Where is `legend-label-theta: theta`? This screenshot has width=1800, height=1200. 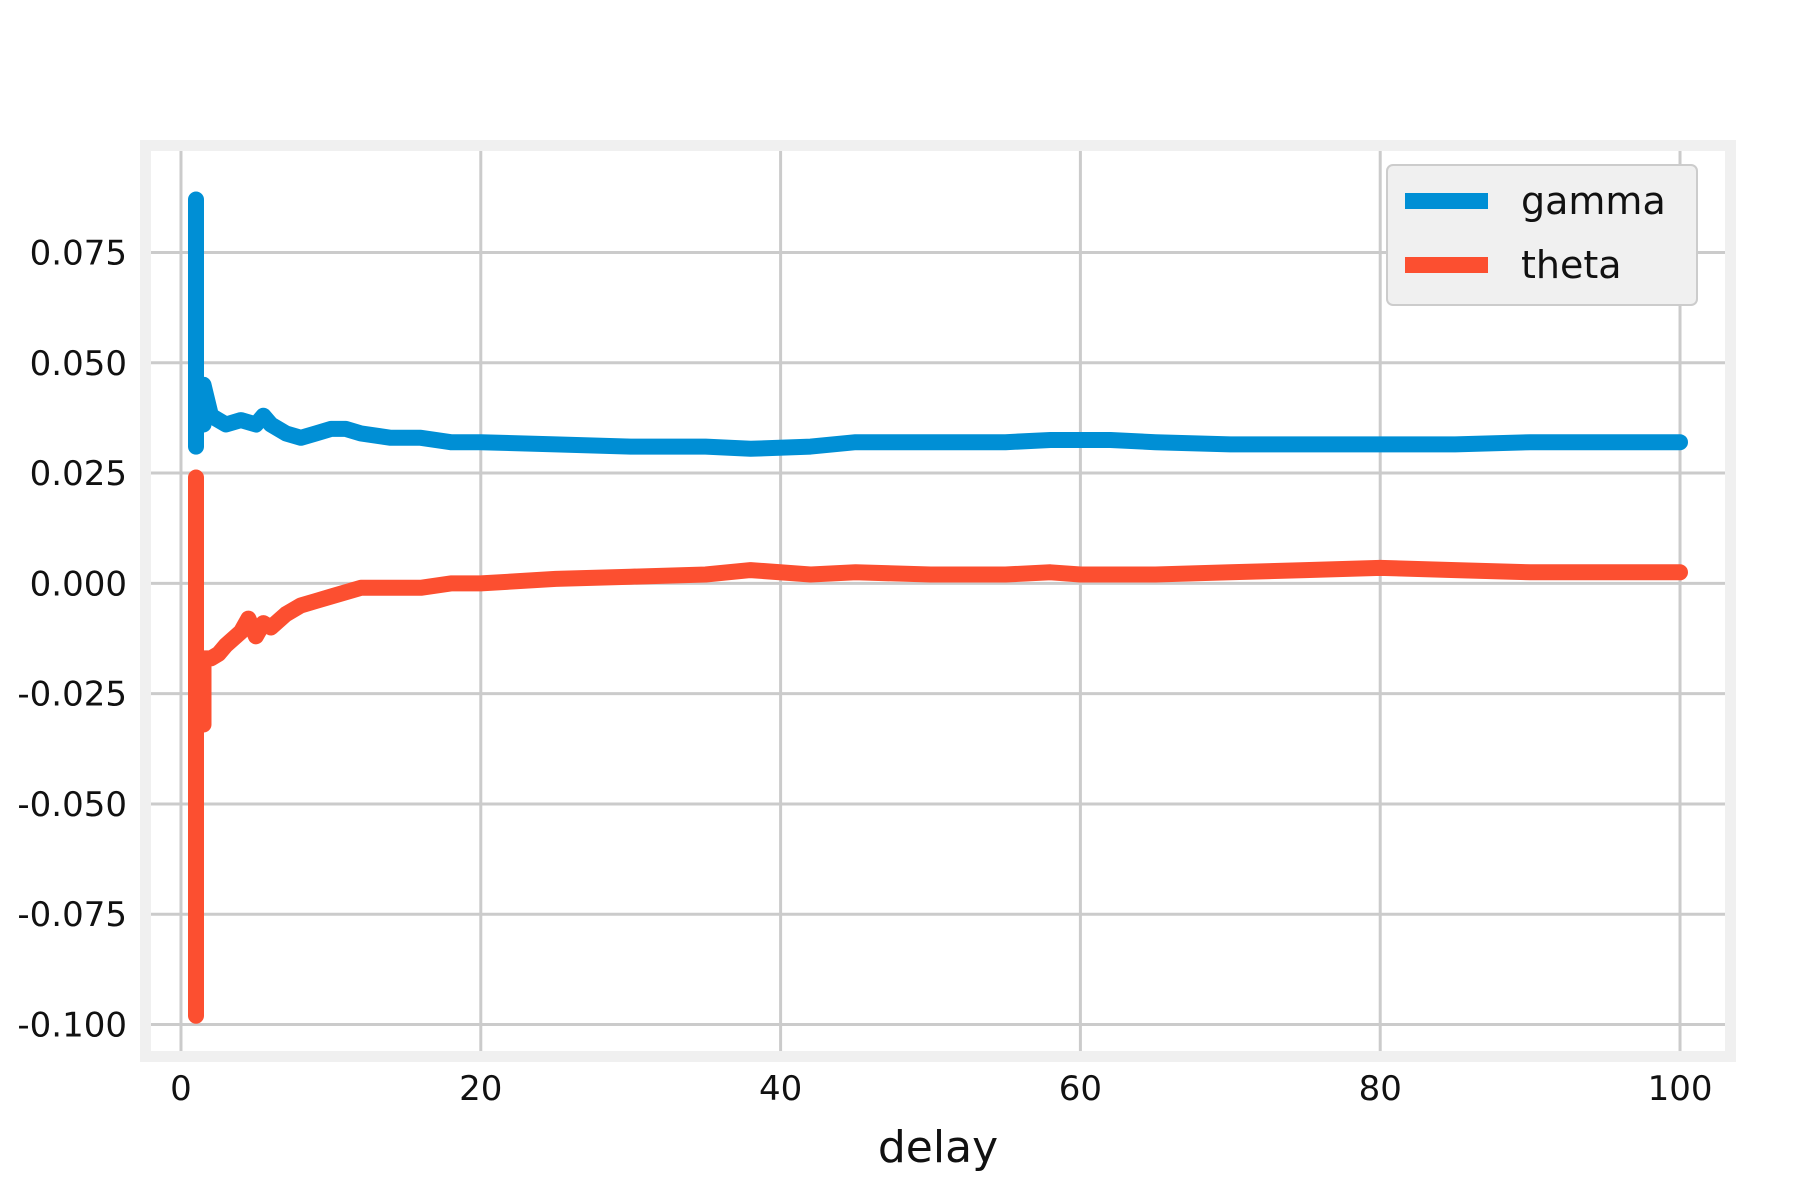
legend-label-theta: theta is located at coordinates (1571, 265).